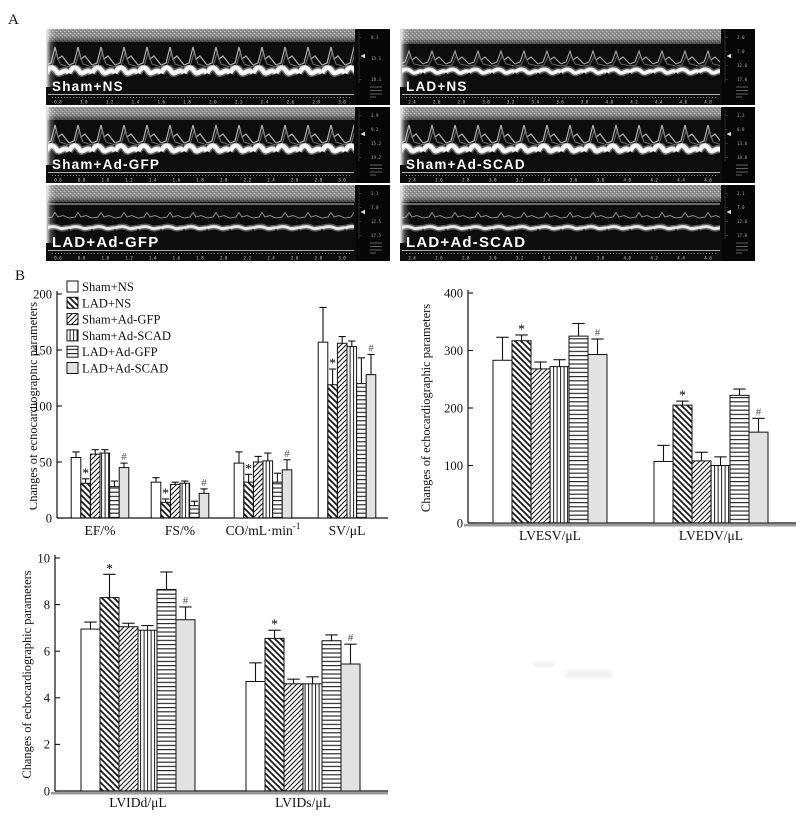 The height and width of the screenshot is (821, 800). What do you see at coordinates (137, 802) in the screenshot?
I see `svg-text: LVIDd/μL` at bounding box center [137, 802].